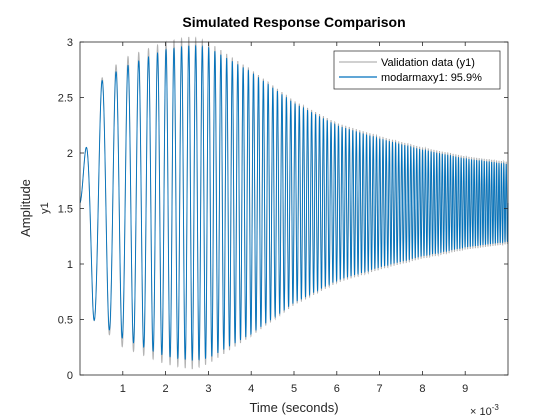 The image size is (560, 420). Describe the element at coordinates (380, 389) in the screenshot. I see `x-tick-label: 7` at that location.